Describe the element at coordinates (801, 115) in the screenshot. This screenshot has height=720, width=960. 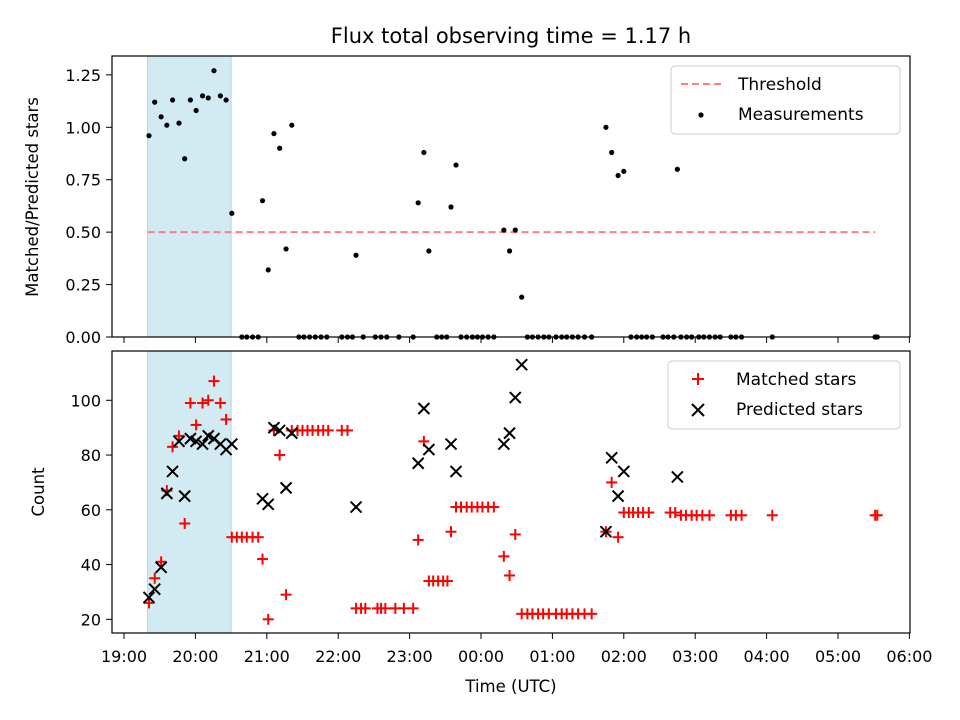
I see `legend-measurements-label: Measurements` at that location.